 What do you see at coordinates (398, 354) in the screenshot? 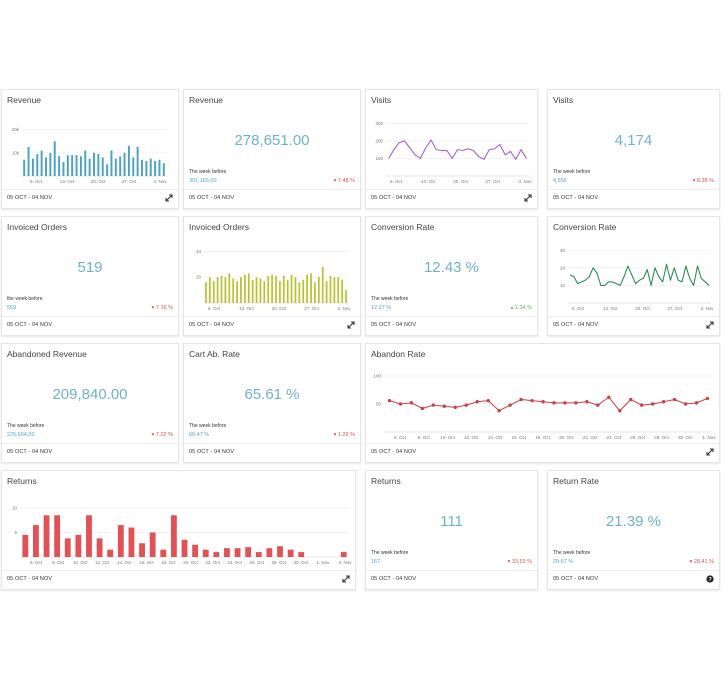
I see `card-title: Abandon Rate` at bounding box center [398, 354].